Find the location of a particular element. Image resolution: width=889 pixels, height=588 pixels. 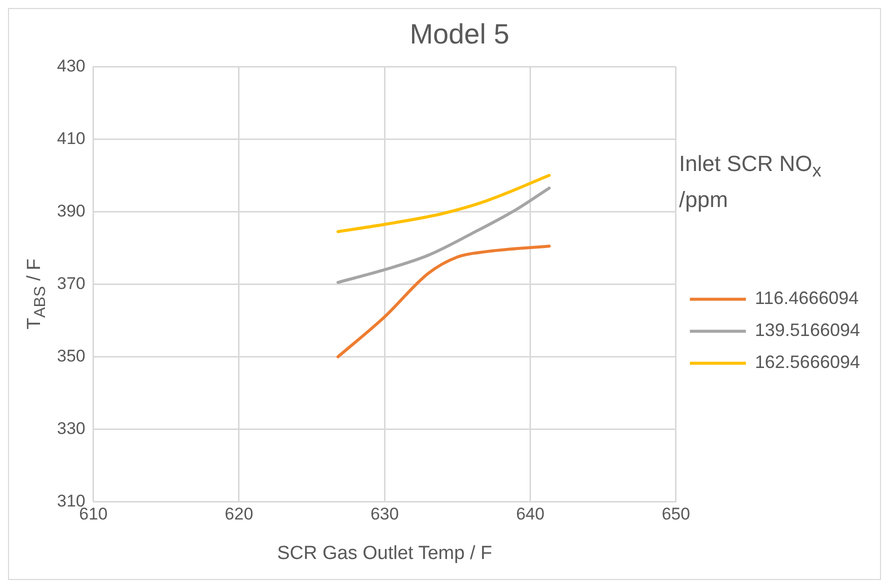

x-tick-label: 650 is located at coordinates (676, 514).